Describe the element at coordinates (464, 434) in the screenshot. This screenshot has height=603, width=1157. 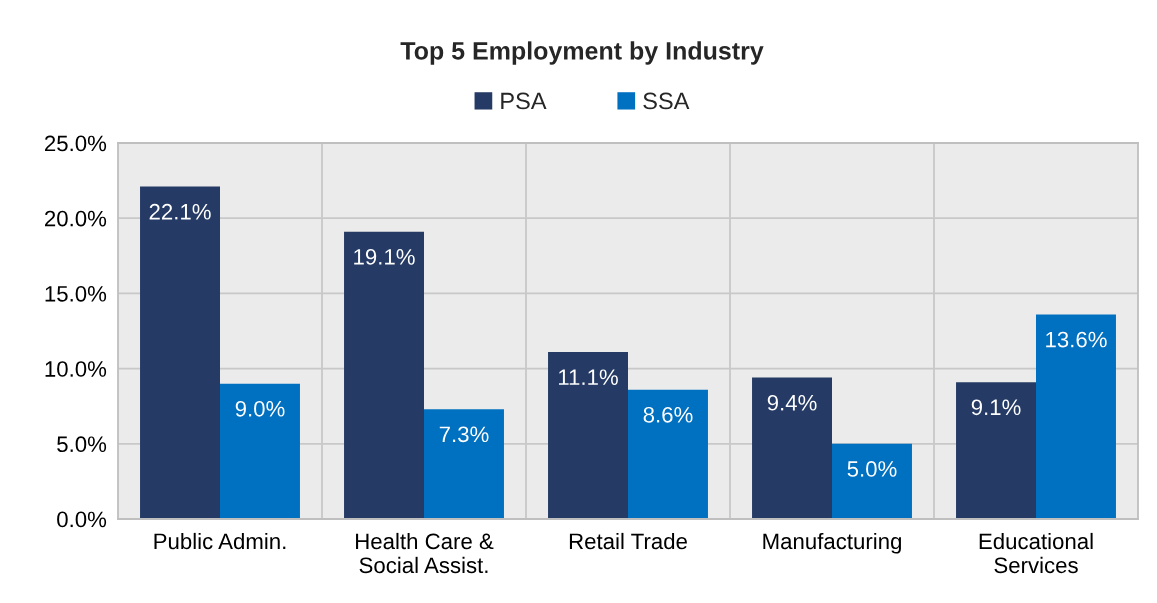
I see `data-label: 7.3%` at that location.